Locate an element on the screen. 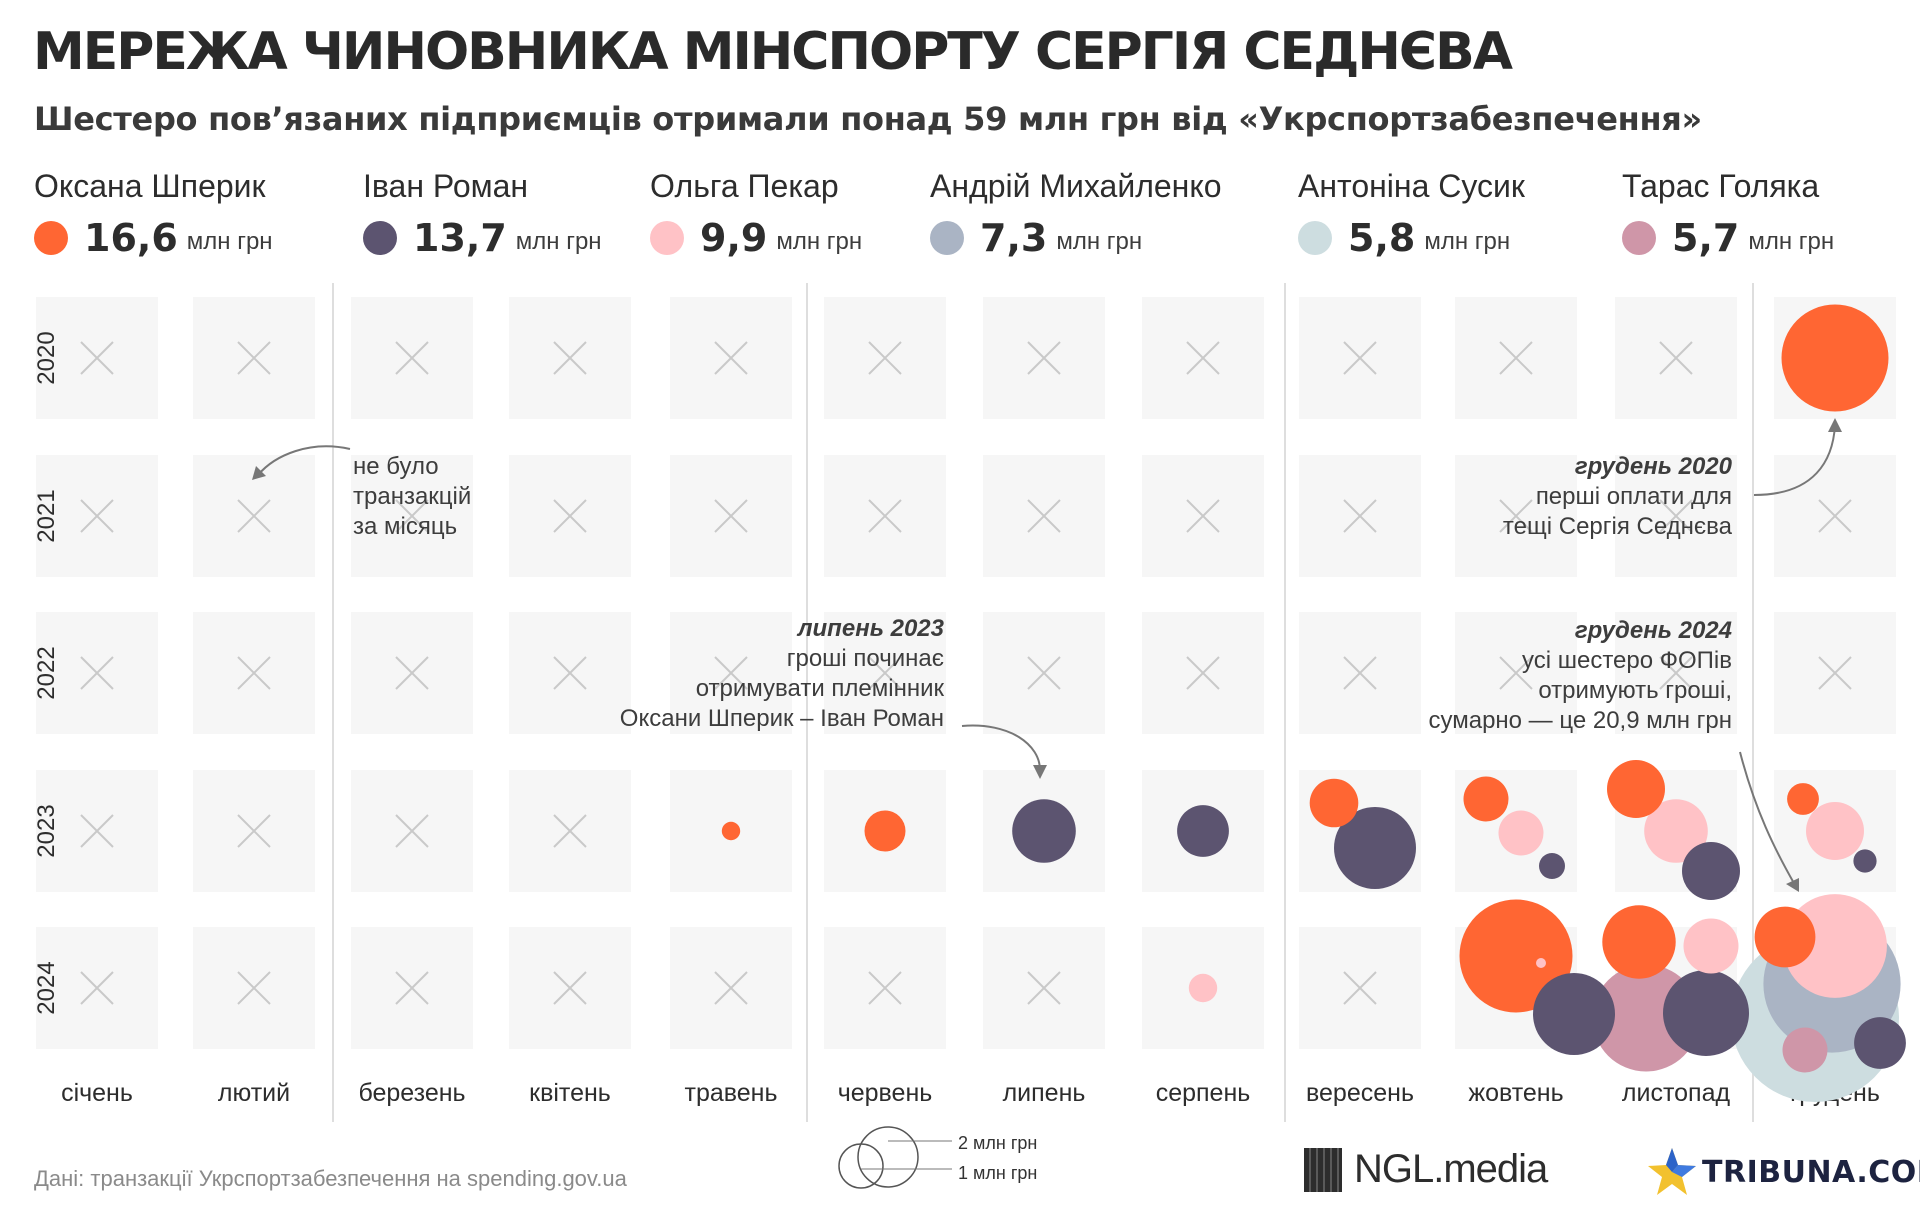  scale-circle-small is located at coordinates (861, 1166).